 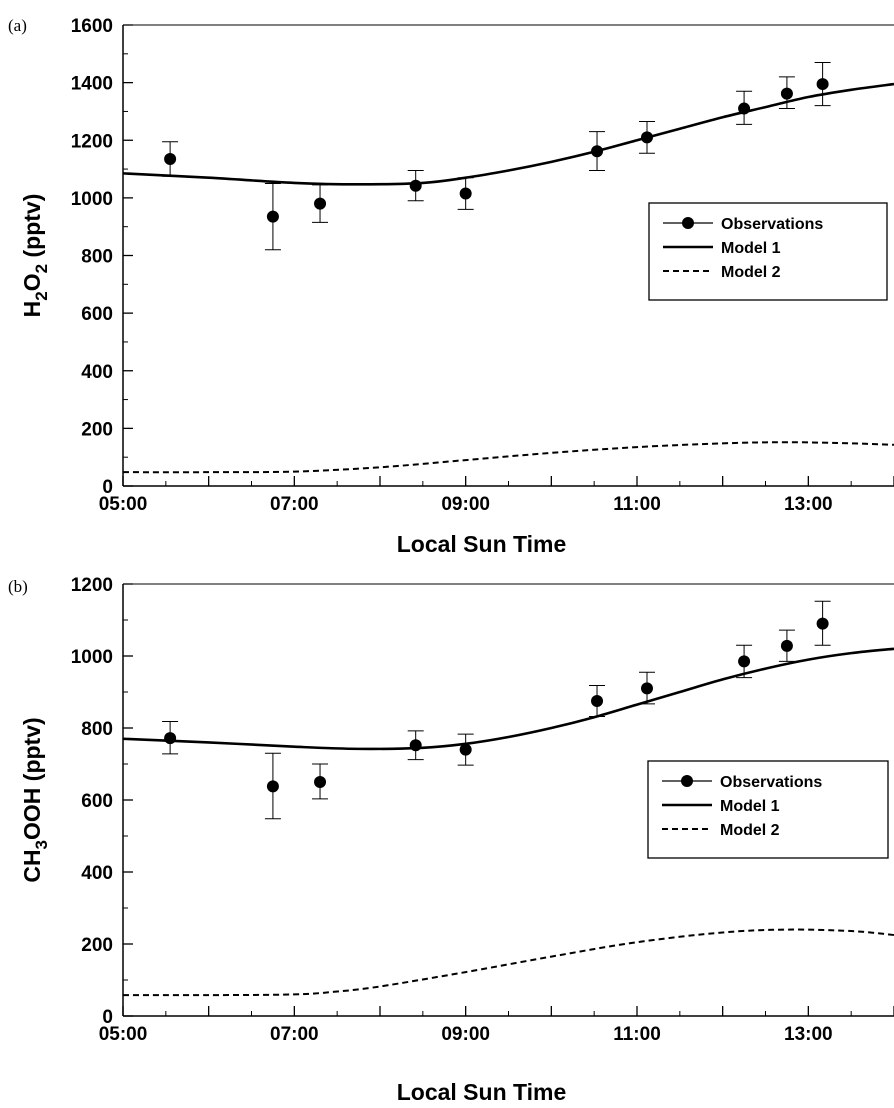 I want to click on y-axis-title-part: OOH, so click(x=32, y=814).